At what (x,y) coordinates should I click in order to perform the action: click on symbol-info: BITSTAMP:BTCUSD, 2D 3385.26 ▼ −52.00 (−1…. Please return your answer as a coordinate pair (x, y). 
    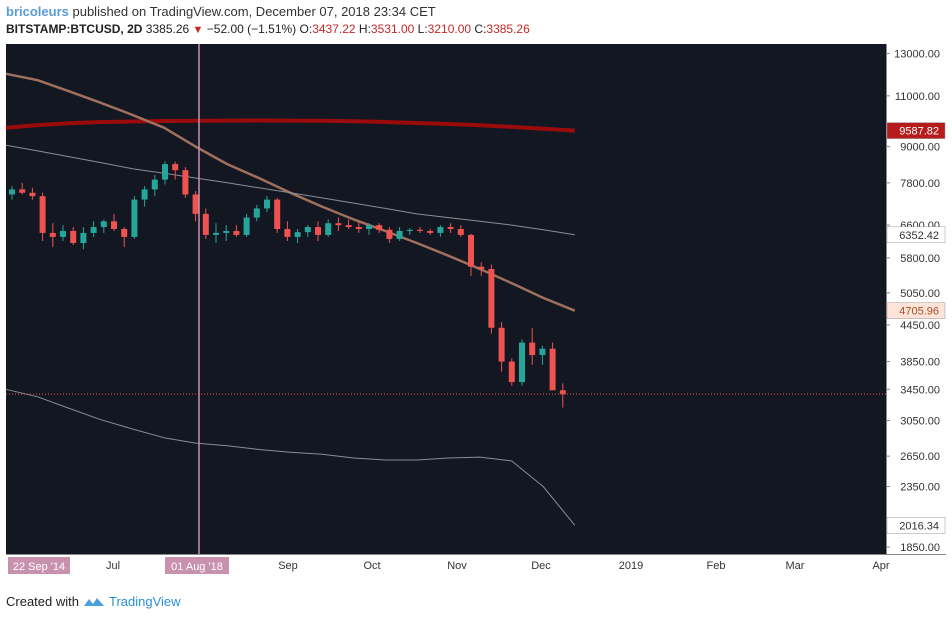
    Looking at the image, I should click on (268, 29).